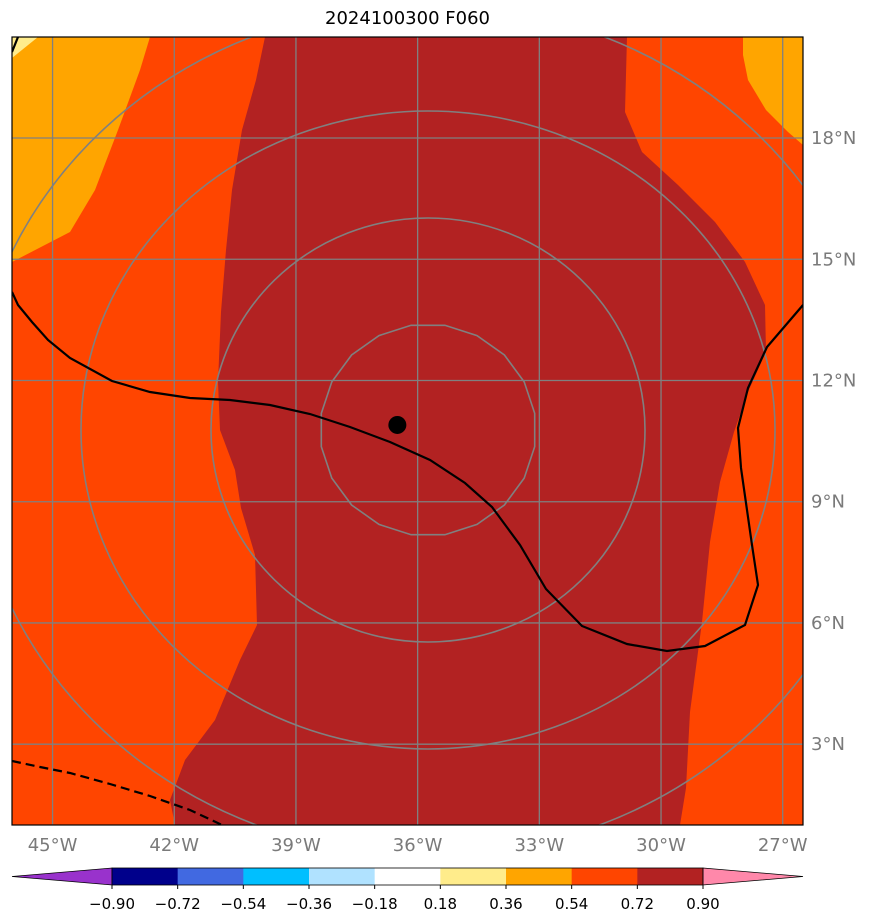 The image size is (873, 924). What do you see at coordinates (16, 45) in the screenshot?
I see `contour-line-northwest` at bounding box center [16, 45].